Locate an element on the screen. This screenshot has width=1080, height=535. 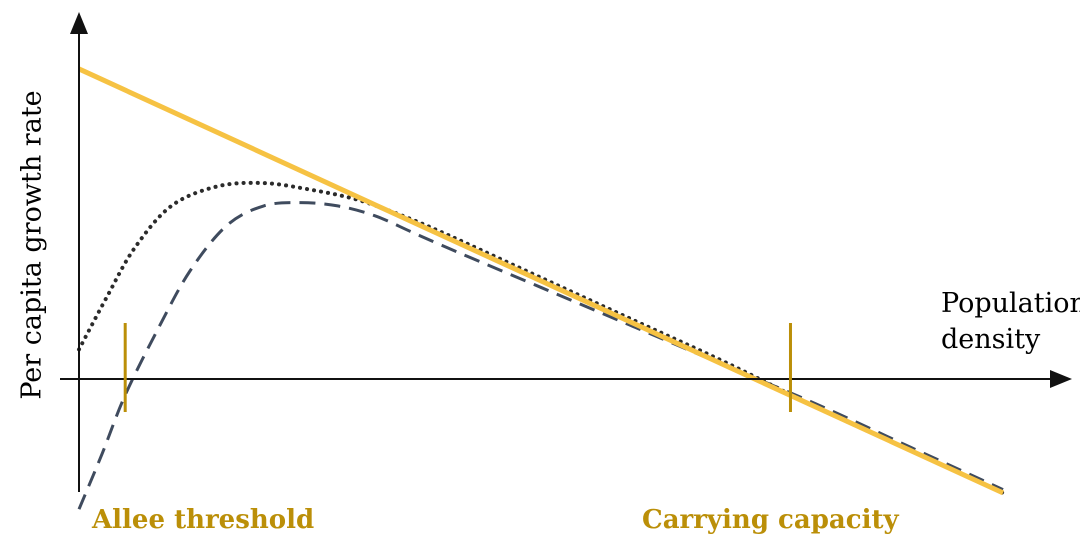
carrying-capacity-label: Carrying capacity is located at coordinates (770, 520).